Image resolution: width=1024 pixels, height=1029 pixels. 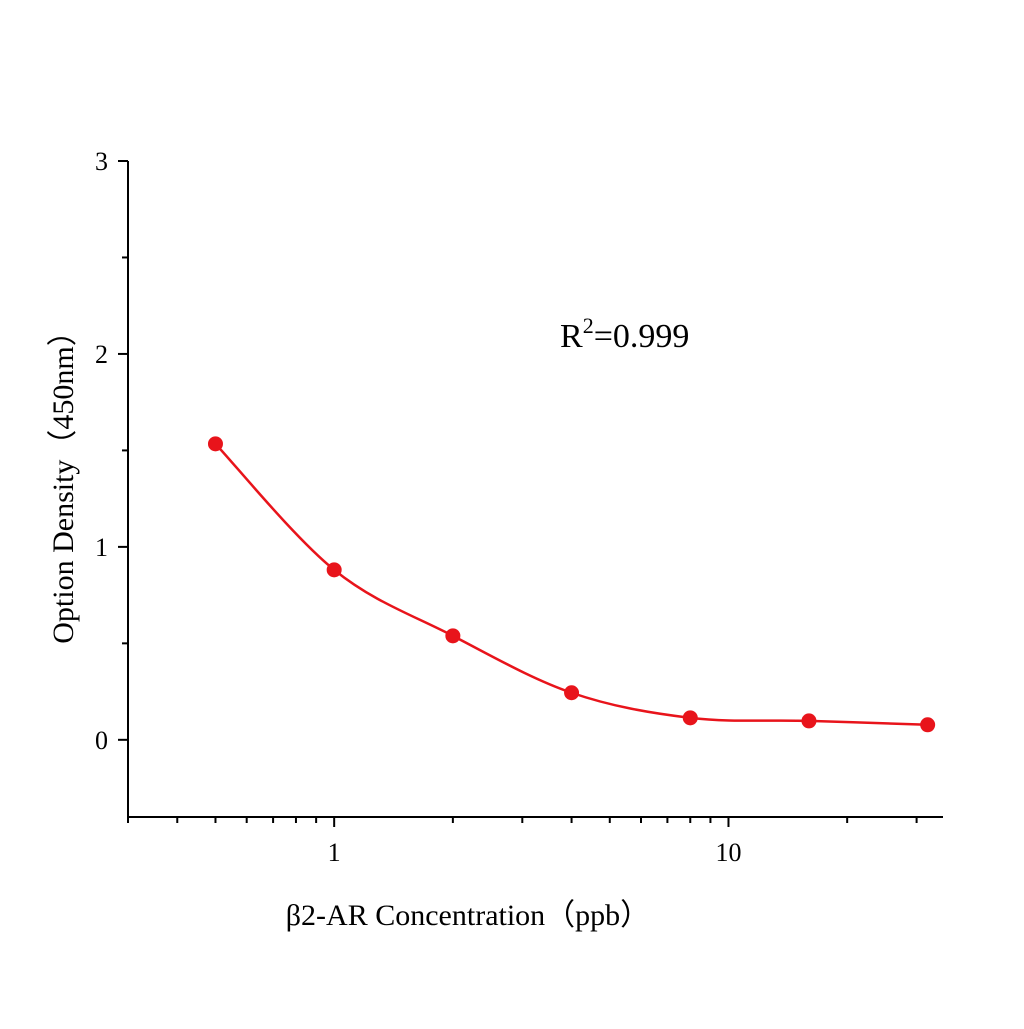 I want to click on y-tick-label: 1, so click(x=101, y=547).